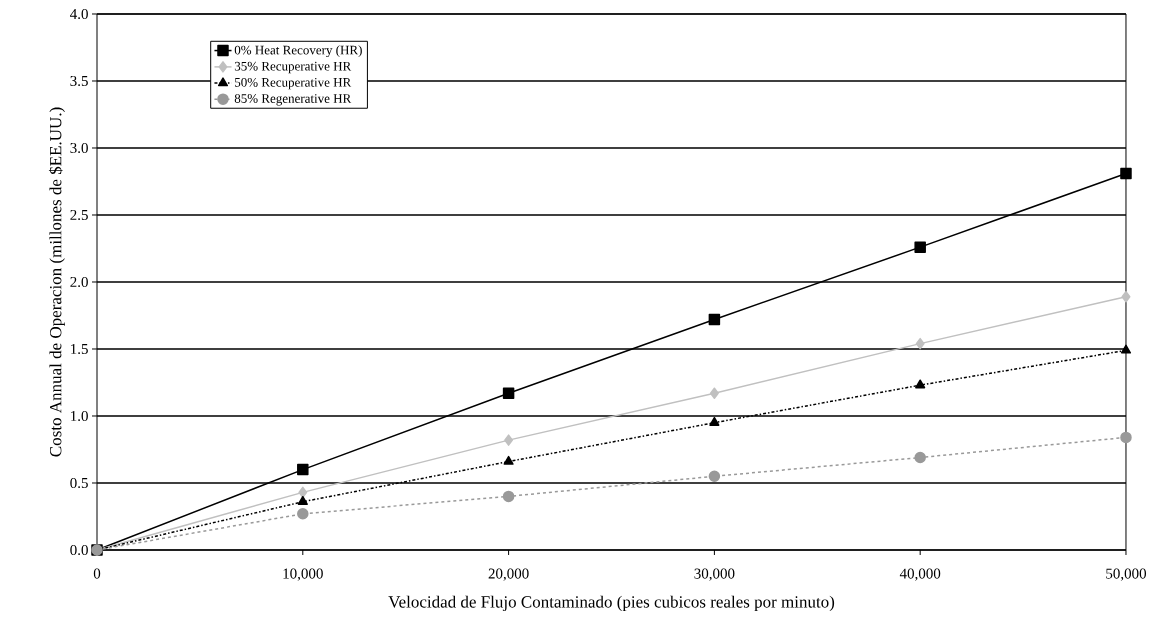  What do you see at coordinates (79, 416) in the screenshot?
I see `y-tick-label: 1.0` at bounding box center [79, 416].